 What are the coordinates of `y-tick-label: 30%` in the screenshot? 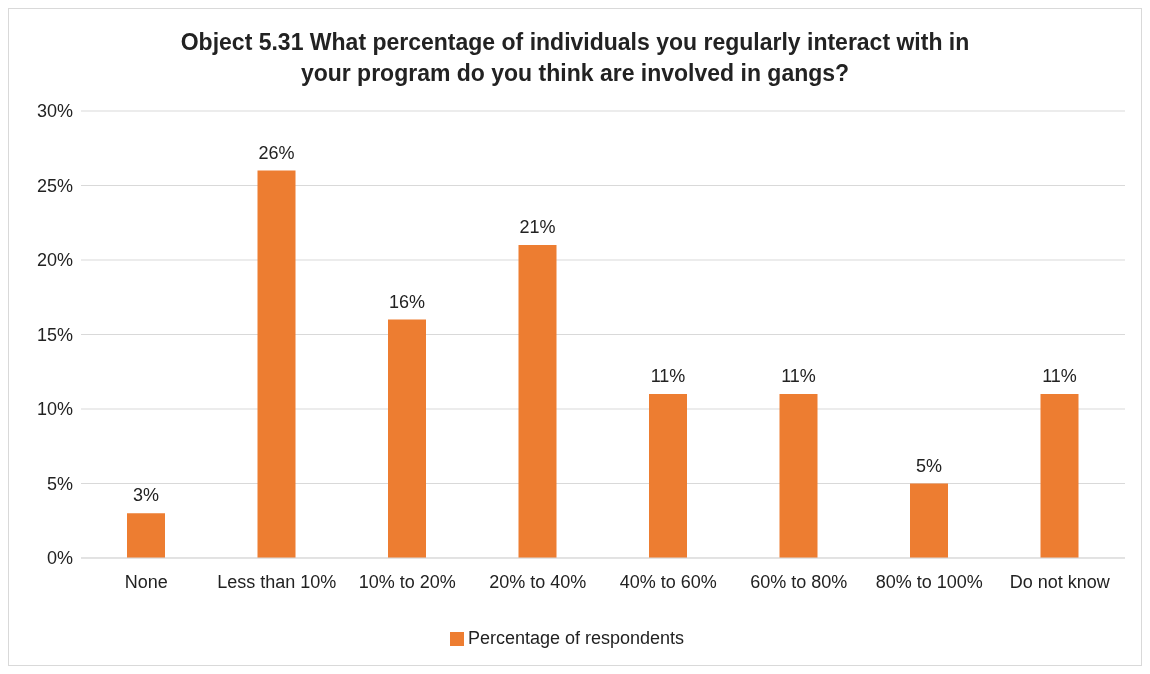 It's located at (54, 111).